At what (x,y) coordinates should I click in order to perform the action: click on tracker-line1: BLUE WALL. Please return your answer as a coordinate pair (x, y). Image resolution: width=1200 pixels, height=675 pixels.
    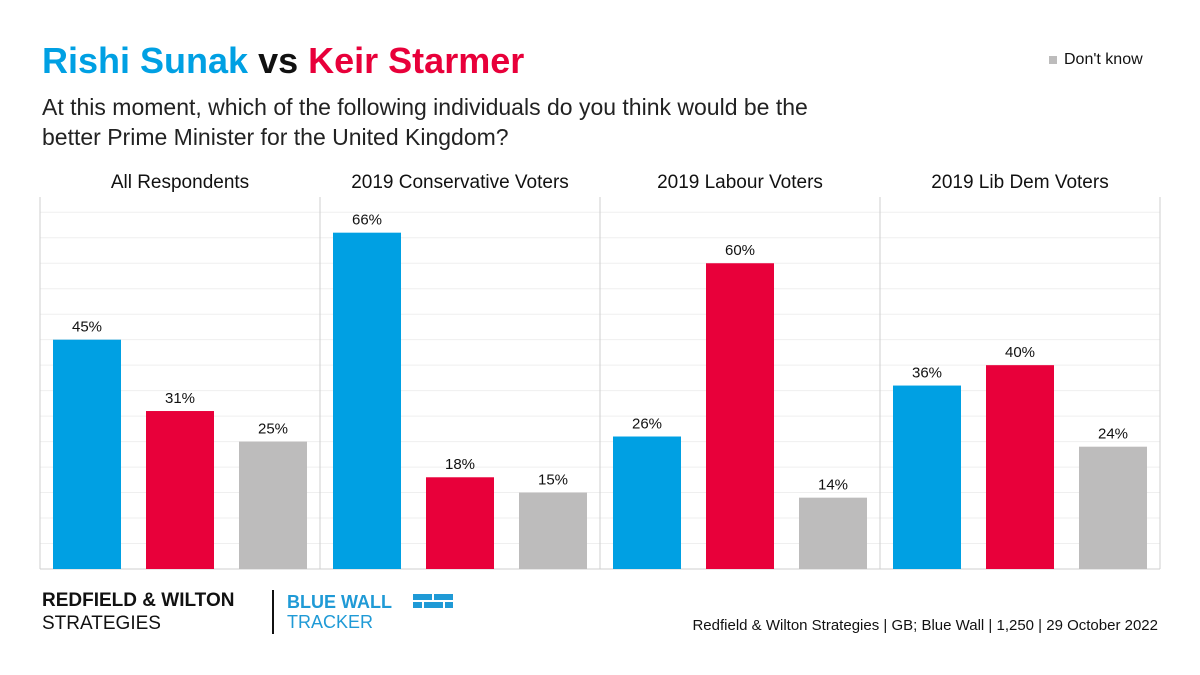
    Looking at the image, I should click on (339, 602).